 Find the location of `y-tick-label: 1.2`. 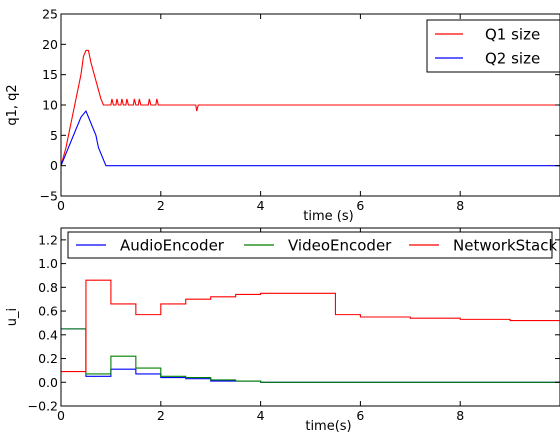

y-tick-label: 1.2 is located at coordinates (48, 239).